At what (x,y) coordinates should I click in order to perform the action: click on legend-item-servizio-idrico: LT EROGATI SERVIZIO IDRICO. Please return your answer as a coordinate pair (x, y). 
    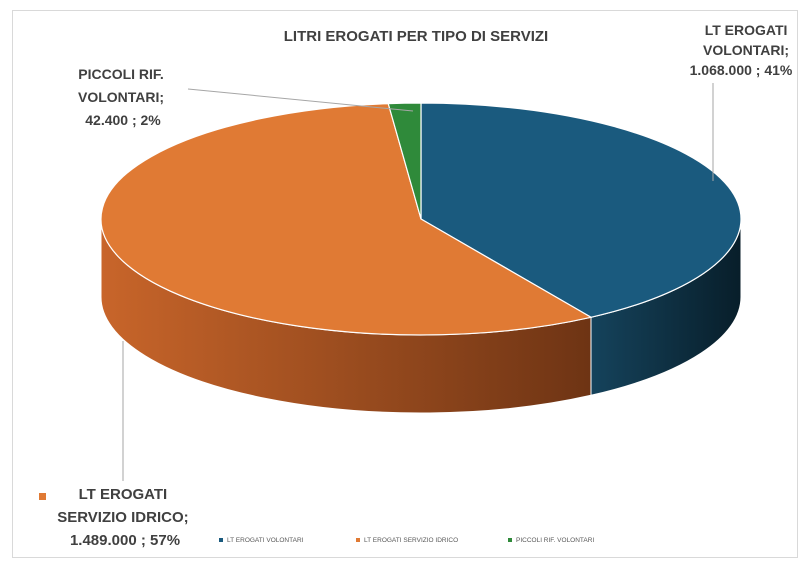
    Looking at the image, I should click on (407, 540).